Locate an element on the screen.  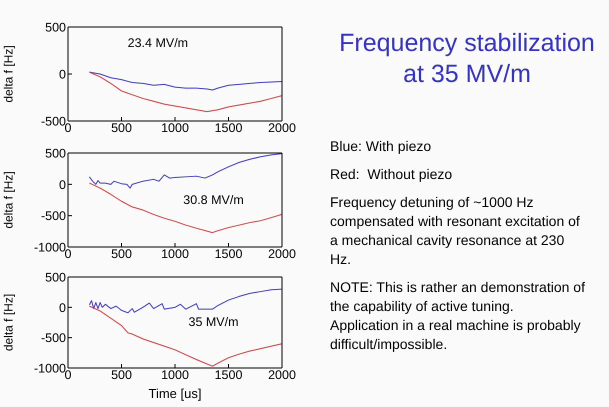
text: Blue: With piezo is located at coordinates (381, 146).